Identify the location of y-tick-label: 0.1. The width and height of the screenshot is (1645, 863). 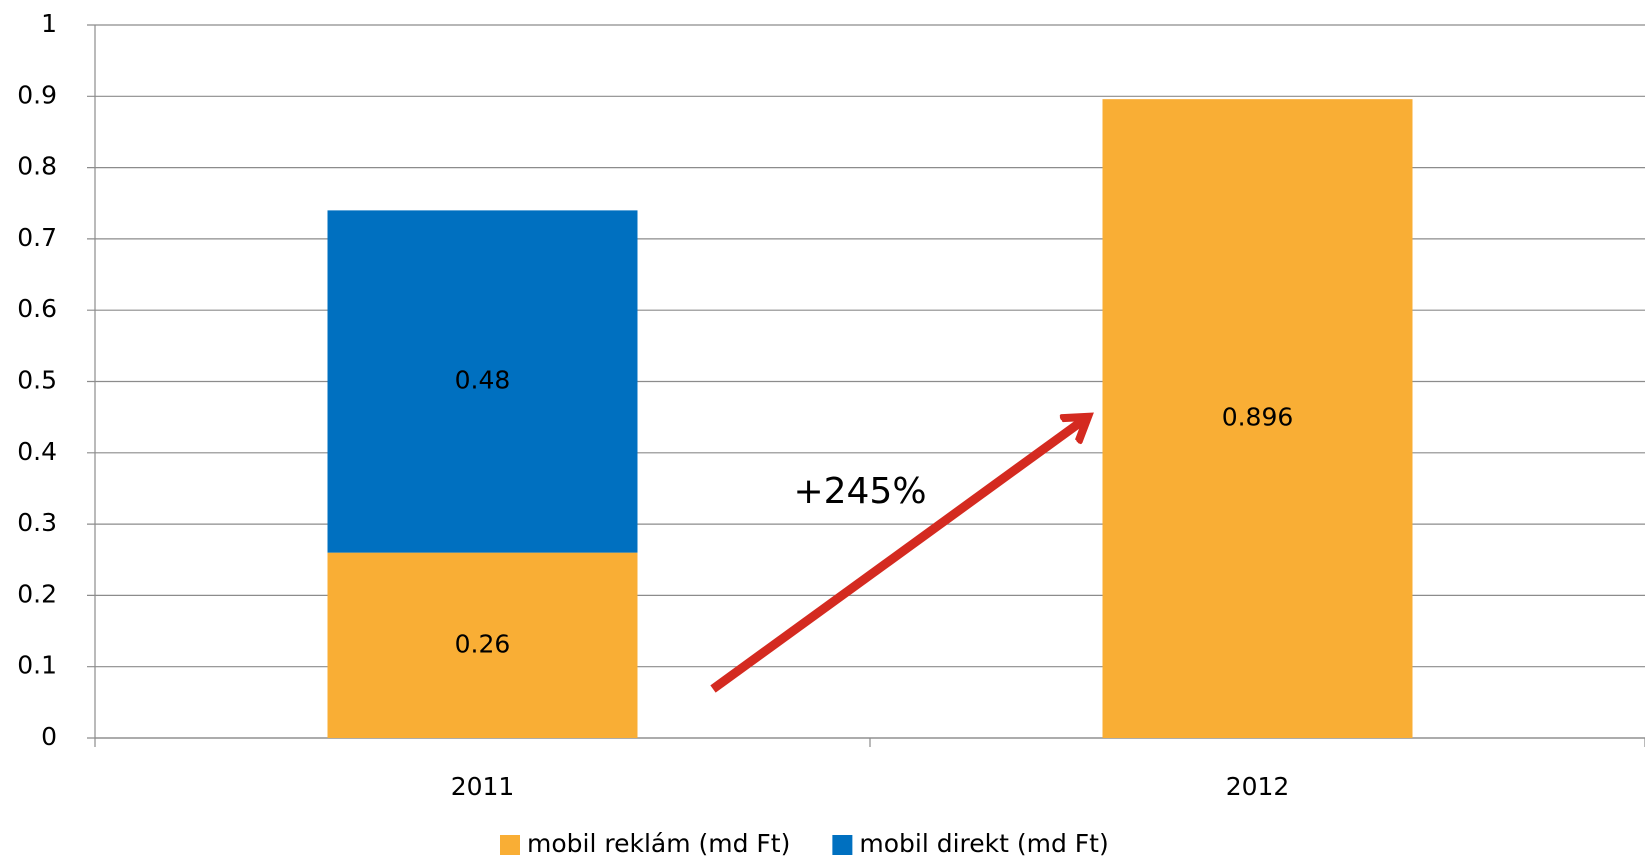
(37, 665).